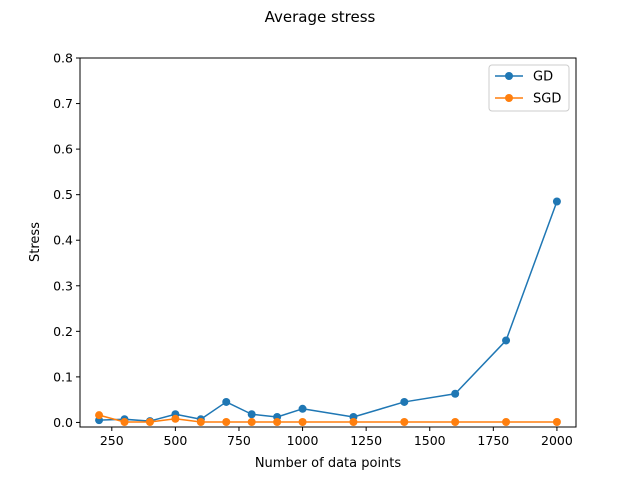  What do you see at coordinates (493, 440) in the screenshot?
I see `x-tick-label: 1750` at bounding box center [493, 440].